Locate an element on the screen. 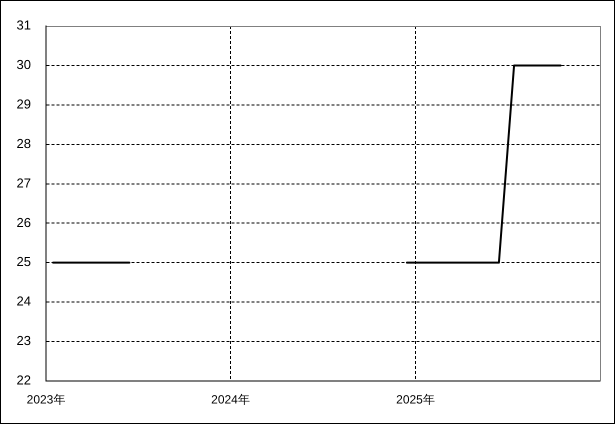 Image resolution: width=615 pixels, height=424 pixels. y-tick-label: 25 is located at coordinates (23, 262).